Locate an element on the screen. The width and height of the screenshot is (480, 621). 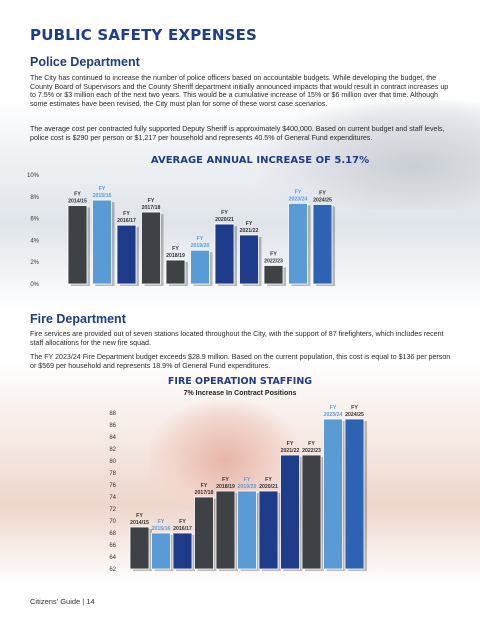
y-tick-label: 68 is located at coordinates (112, 534).